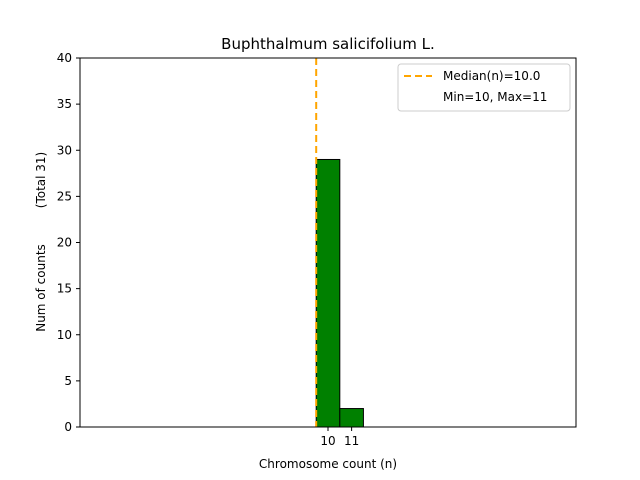 The image size is (640, 480). What do you see at coordinates (64, 58) in the screenshot?
I see `y-tick-label: 40` at bounding box center [64, 58].